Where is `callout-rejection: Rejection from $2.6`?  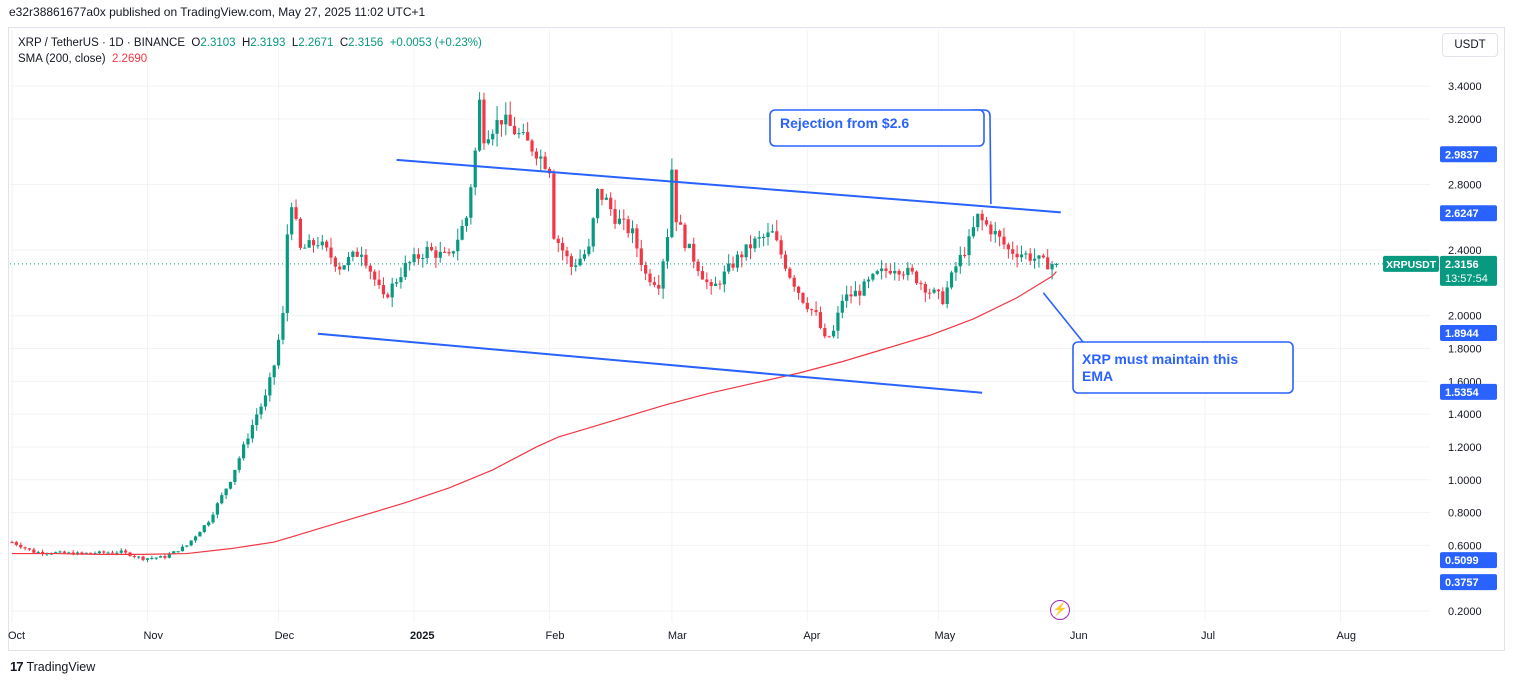
callout-rejection: Rejection from $2.6 is located at coordinates (880, 157).